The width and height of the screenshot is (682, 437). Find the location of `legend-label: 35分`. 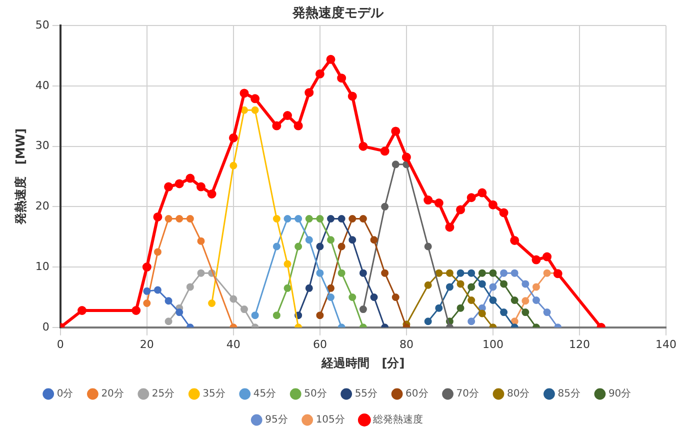

legend-label: 35分 is located at coordinates (214, 394).